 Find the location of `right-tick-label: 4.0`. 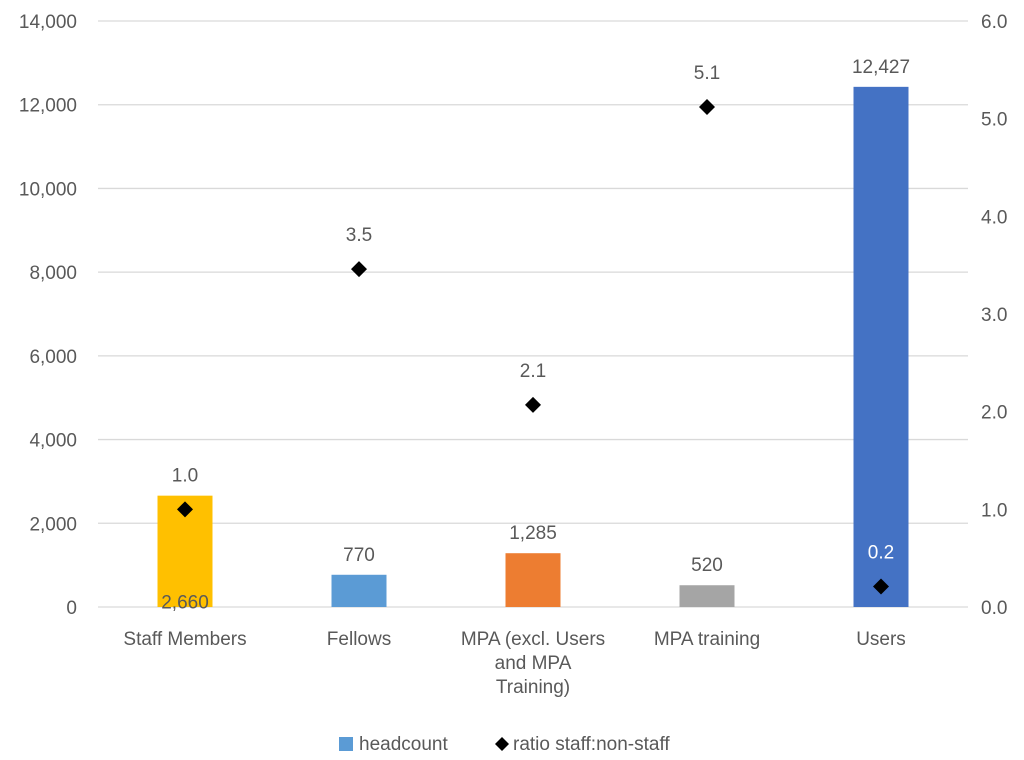

right-tick-label: 4.0 is located at coordinates (994, 217).